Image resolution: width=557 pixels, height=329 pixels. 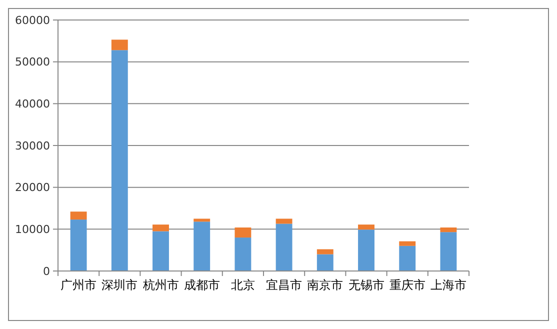 What do you see at coordinates (78, 285) in the screenshot?
I see `x-tick-label: 广州市` at bounding box center [78, 285].